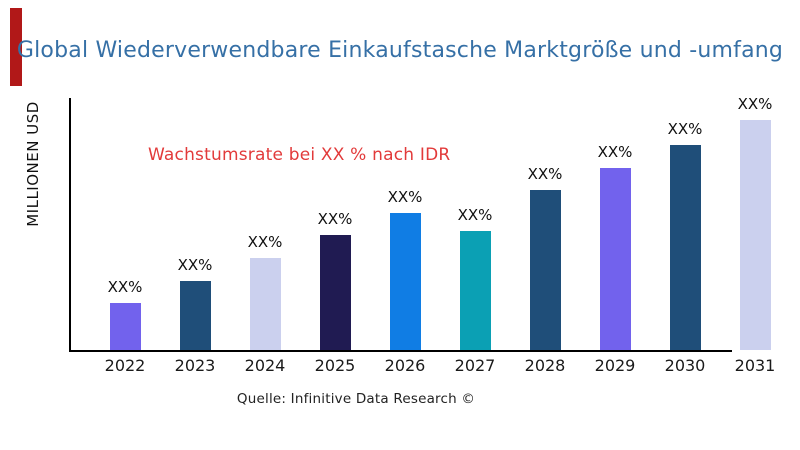 The height and width of the screenshot is (450, 800). What do you see at coordinates (405, 281) in the screenshot?
I see `bar-2026` at bounding box center [405, 281].